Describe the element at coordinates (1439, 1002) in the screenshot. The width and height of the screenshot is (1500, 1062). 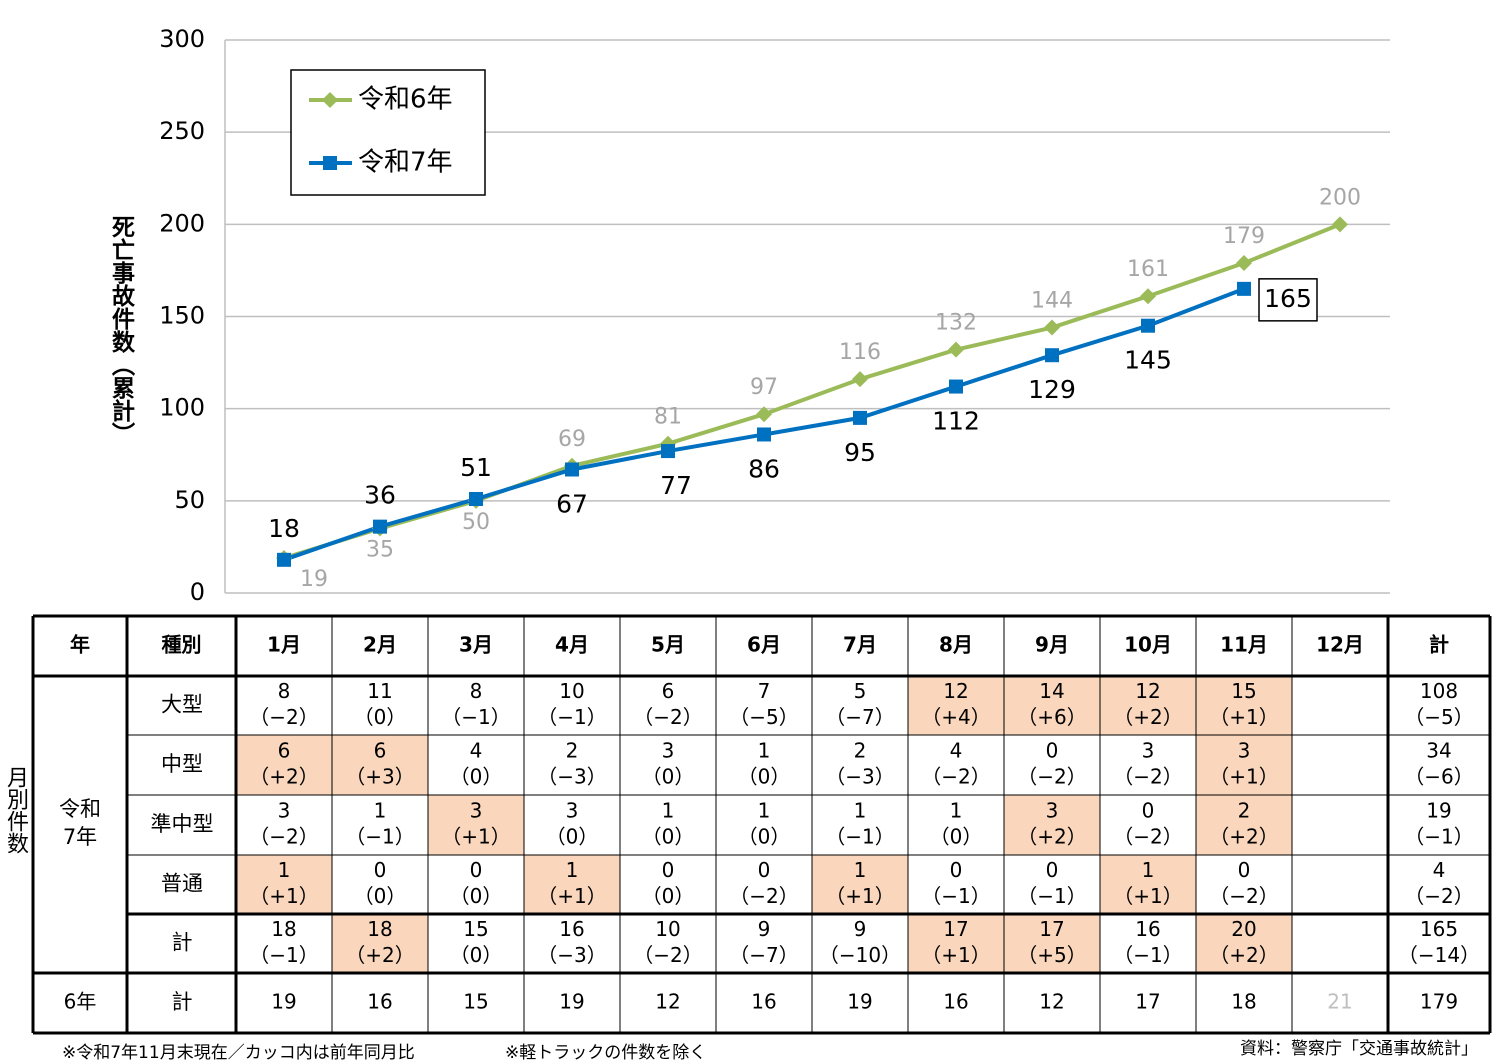
I see `count: 179` at that location.